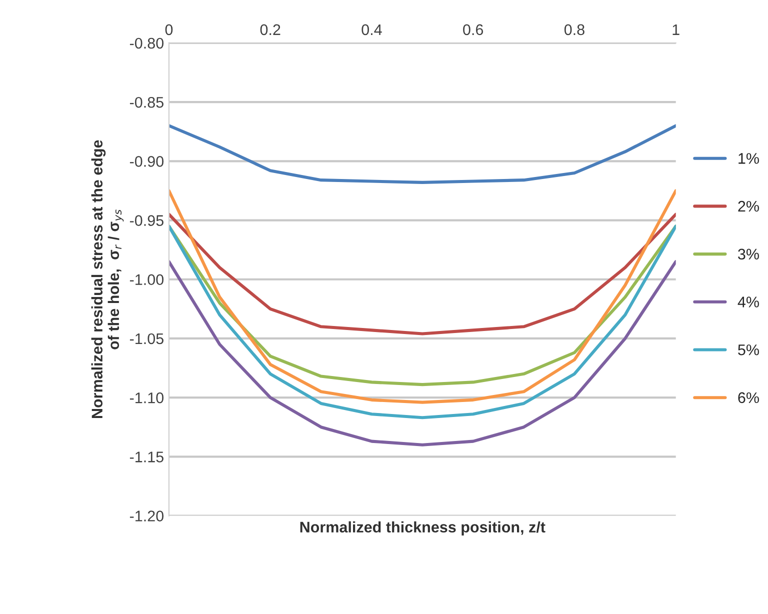 The width and height of the screenshot is (768, 614). What do you see at coordinates (147, 280) in the screenshot?
I see `y-tick-label: -1.00` at bounding box center [147, 280].